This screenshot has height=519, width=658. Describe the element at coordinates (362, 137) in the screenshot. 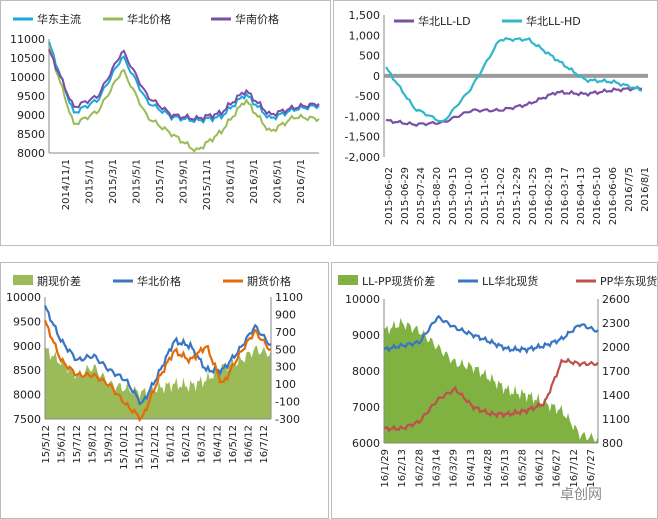

I see `y-tick-label: -1,500` at that location.